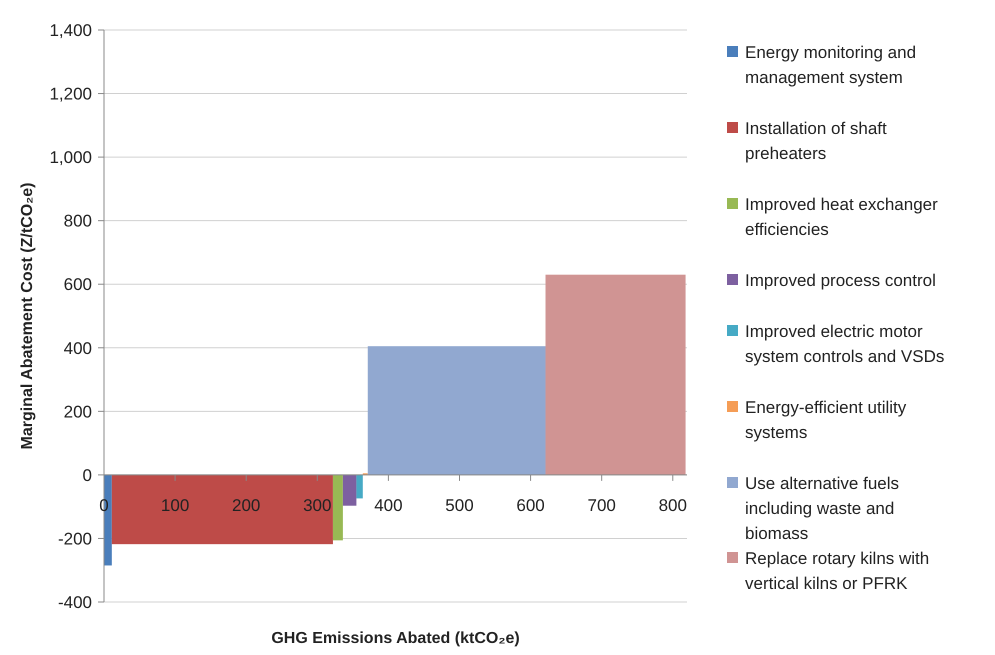  I want to click on legend-label: Replace rotary kilns with vertical kilns or PFRK, so click(837, 571).